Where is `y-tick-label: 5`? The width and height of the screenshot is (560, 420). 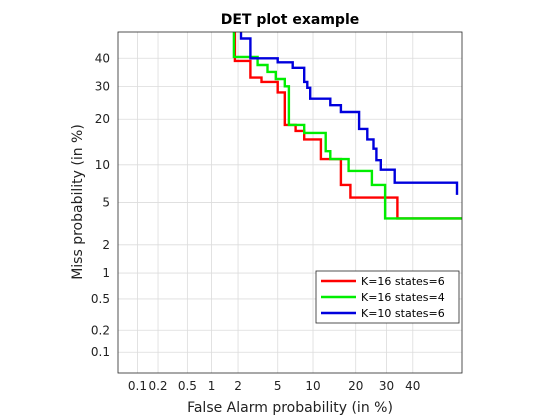 y-tick-label: 5 is located at coordinates (106, 202).